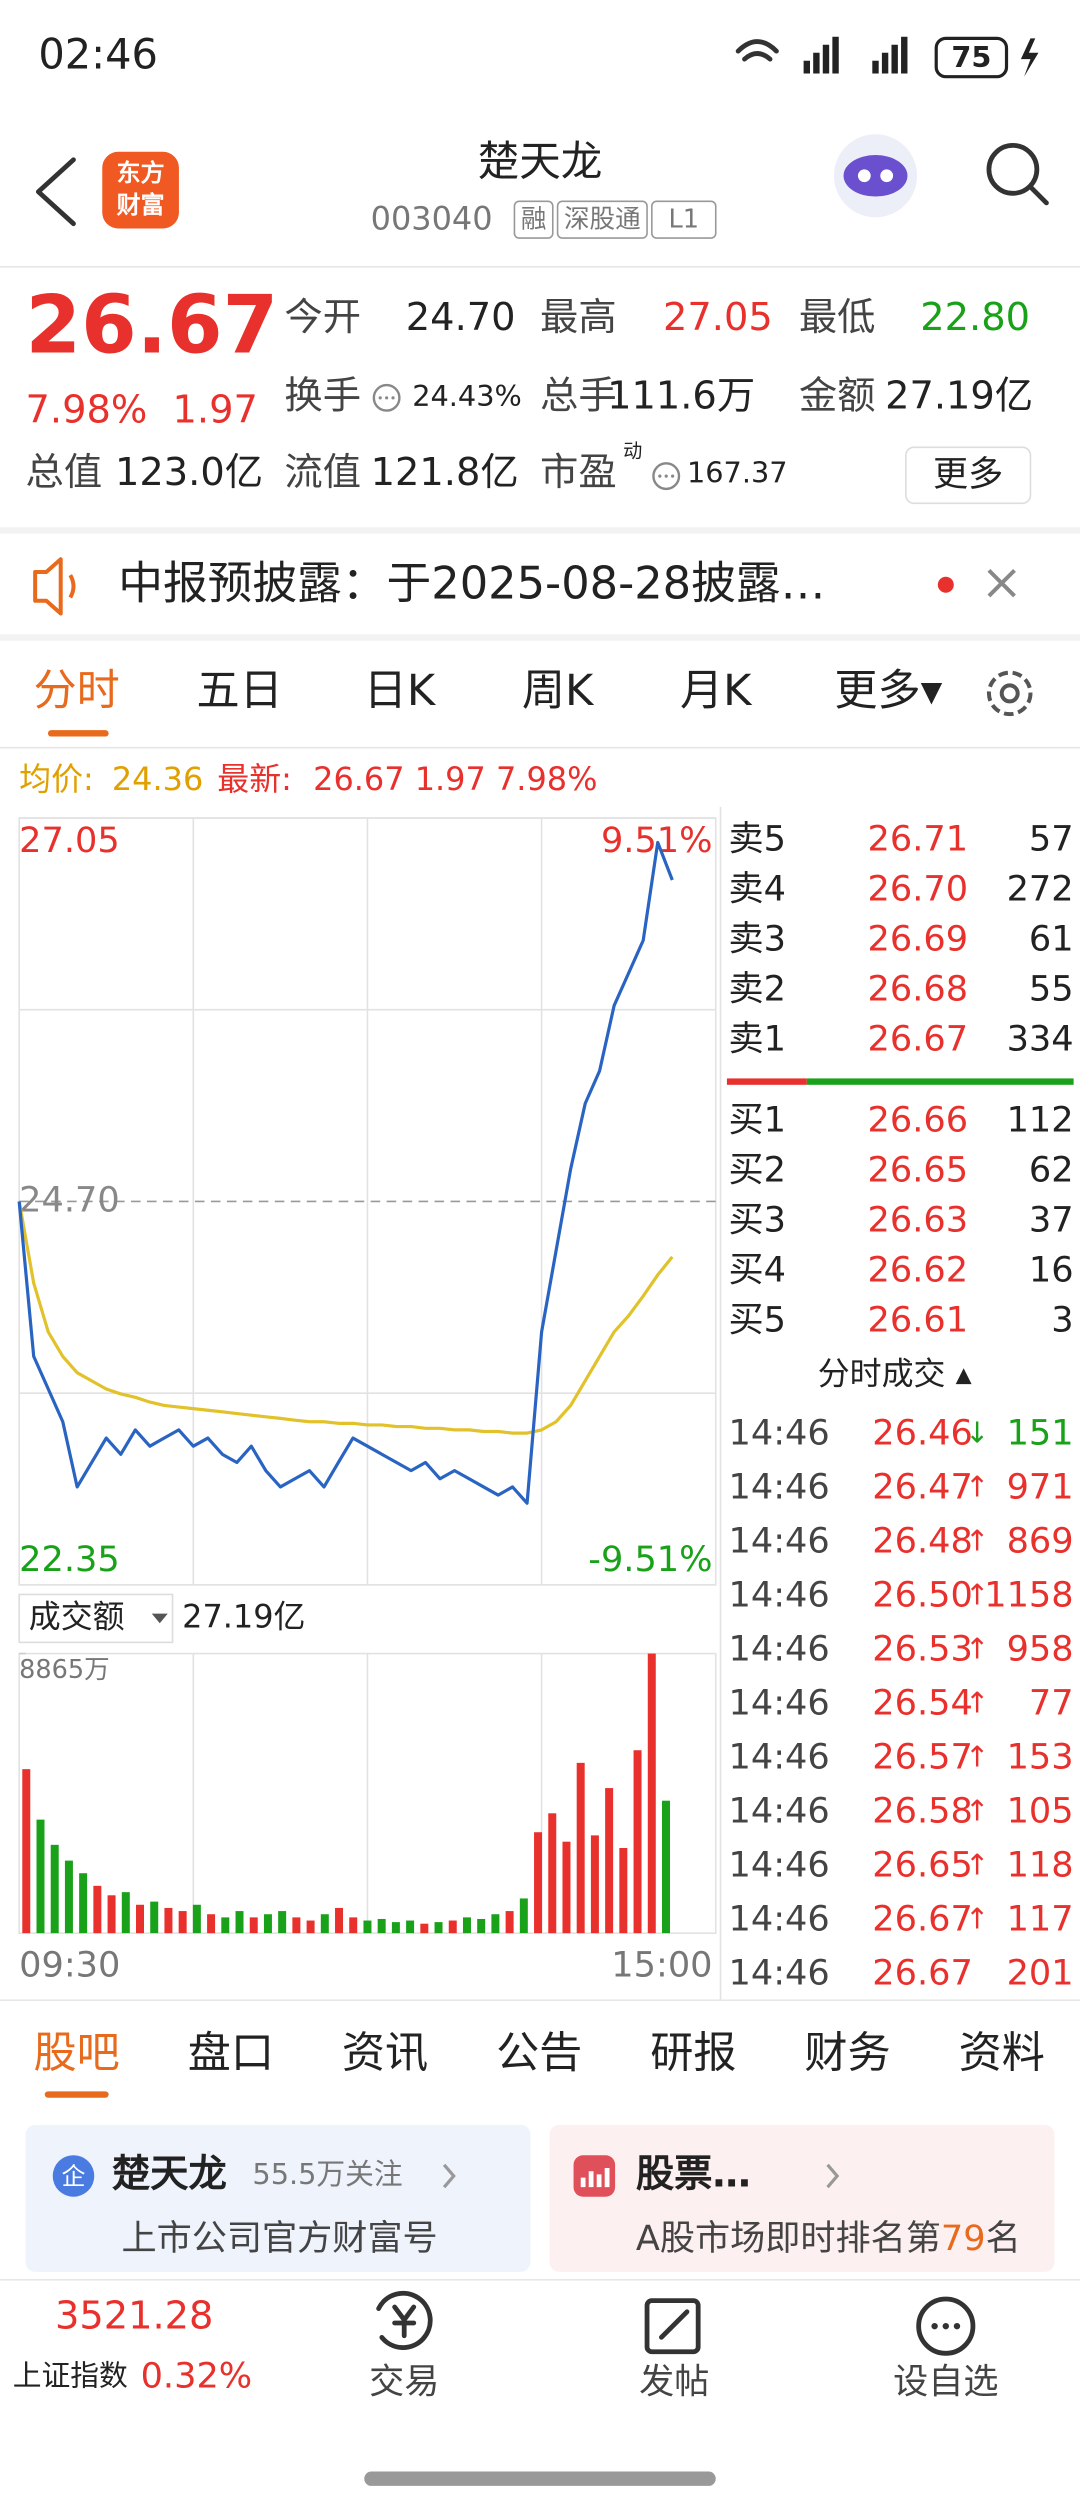 This screenshot has height=2504, width=1080. I want to click on field-value: 24.70, so click(461, 317).